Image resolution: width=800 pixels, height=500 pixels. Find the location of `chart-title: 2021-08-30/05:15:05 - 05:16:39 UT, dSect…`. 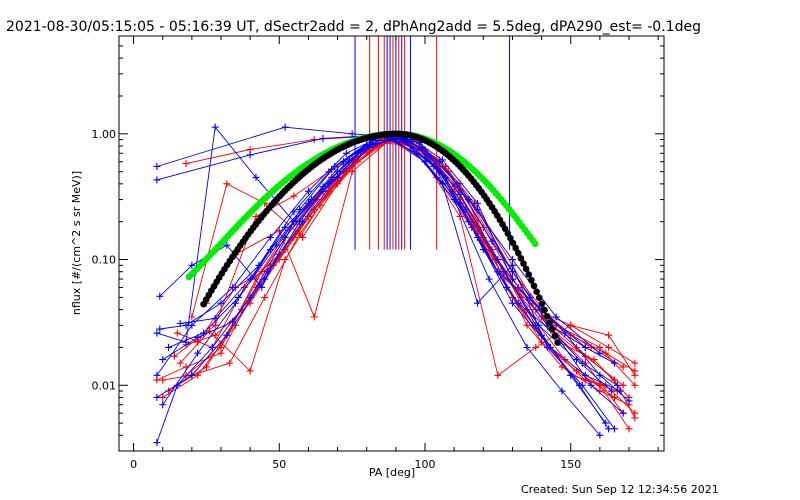

chart-title: 2021-08-30/05:15:05 - 05:16:39 UT, dSect… is located at coordinates (353, 27).